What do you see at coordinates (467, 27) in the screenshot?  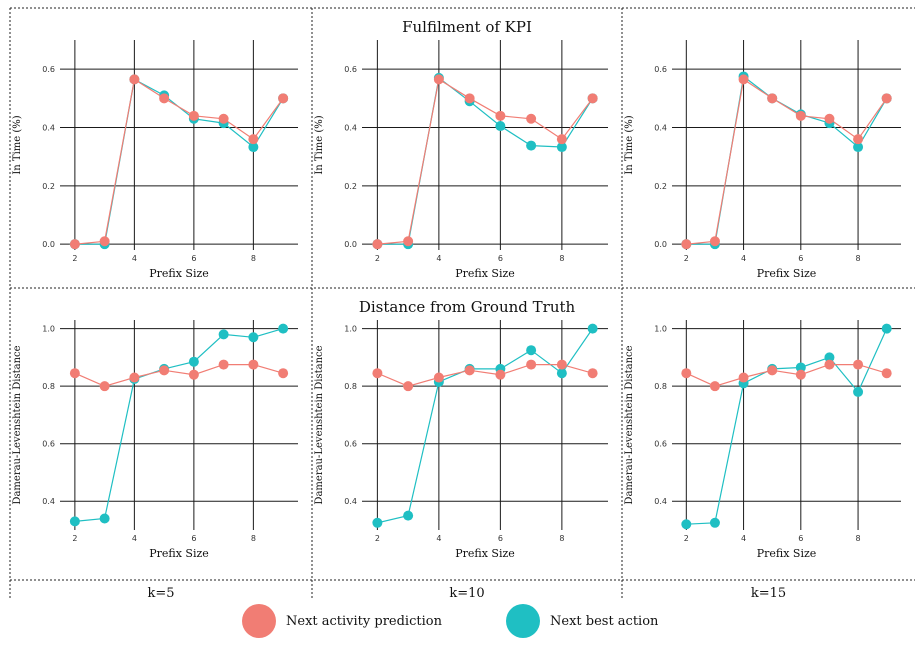 I see `row-strip-label: Fulfilment of KPI` at bounding box center [467, 27].